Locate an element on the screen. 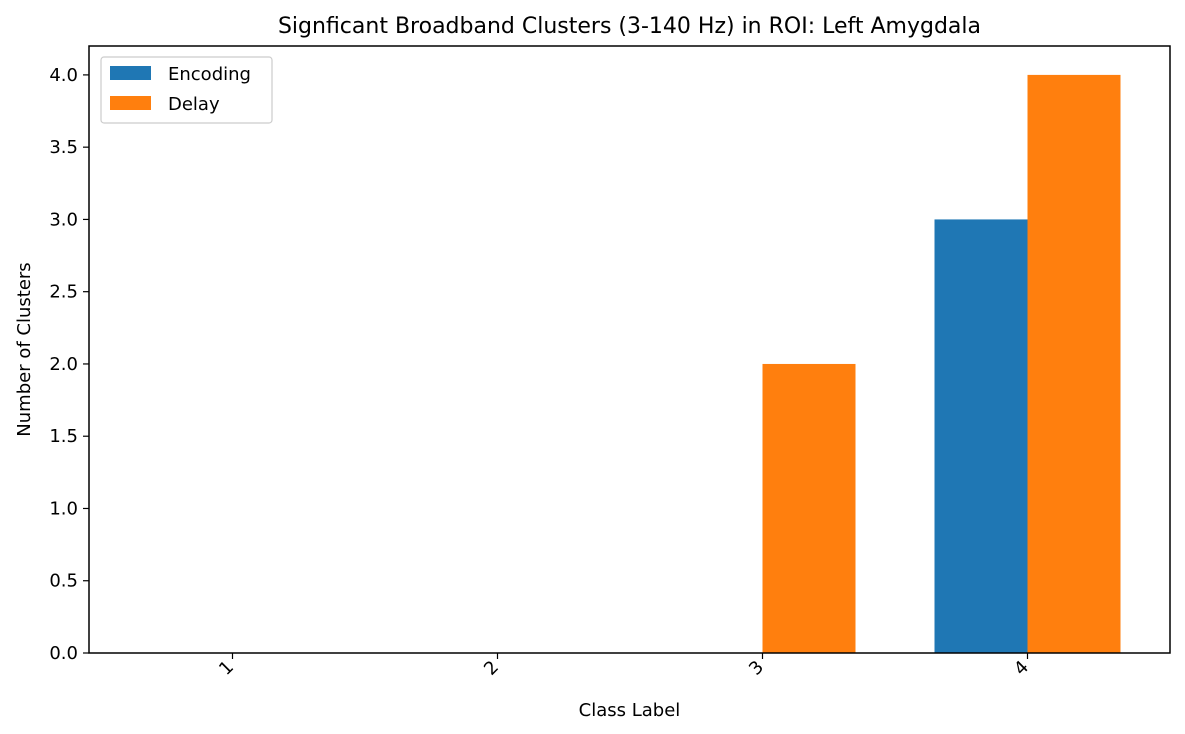  x-tick-label: 2 is located at coordinates (491, 668).